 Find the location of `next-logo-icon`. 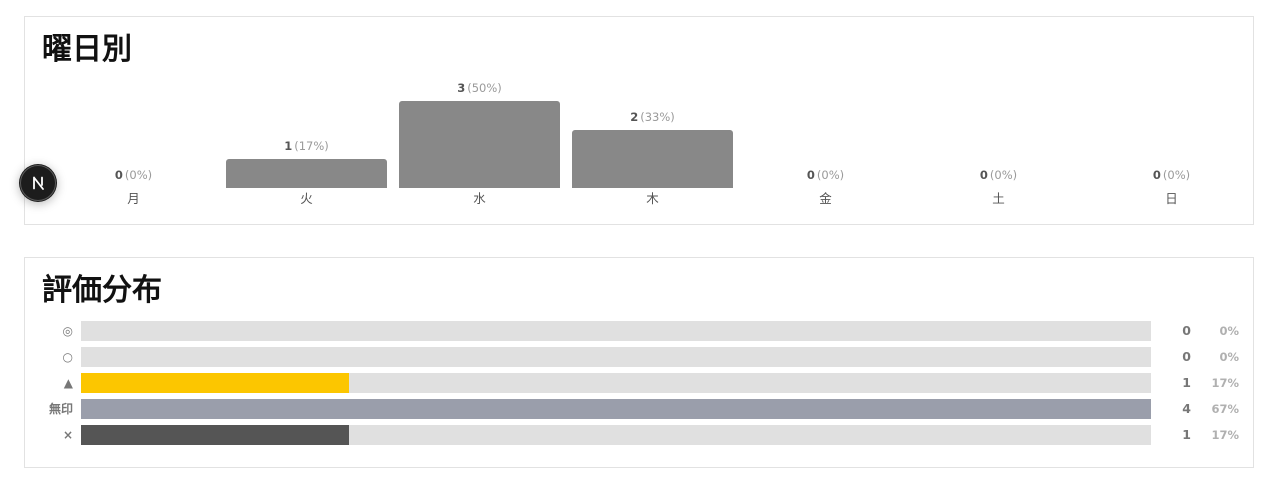

next-logo-icon is located at coordinates (38, 183).